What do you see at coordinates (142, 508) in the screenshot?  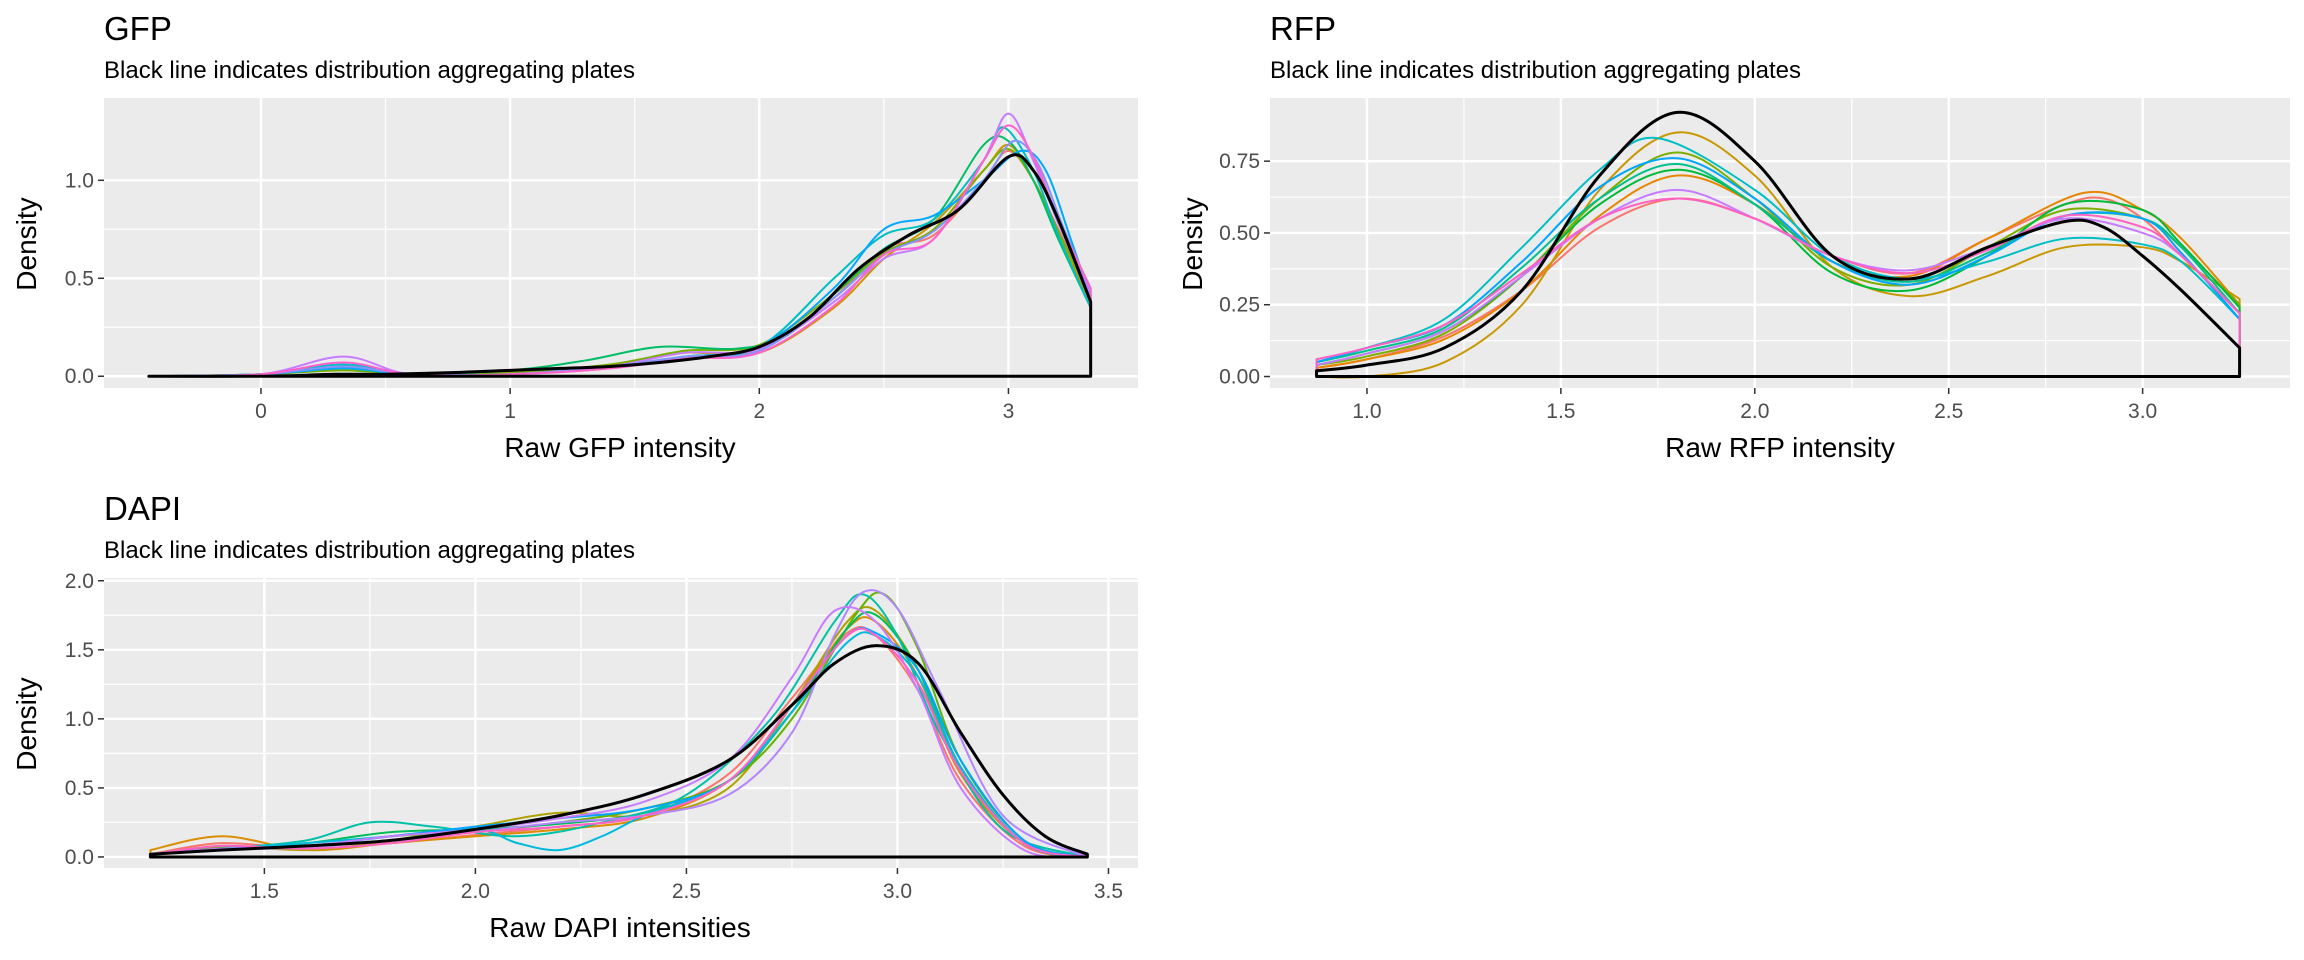 I see `chart-title: DAPI` at bounding box center [142, 508].